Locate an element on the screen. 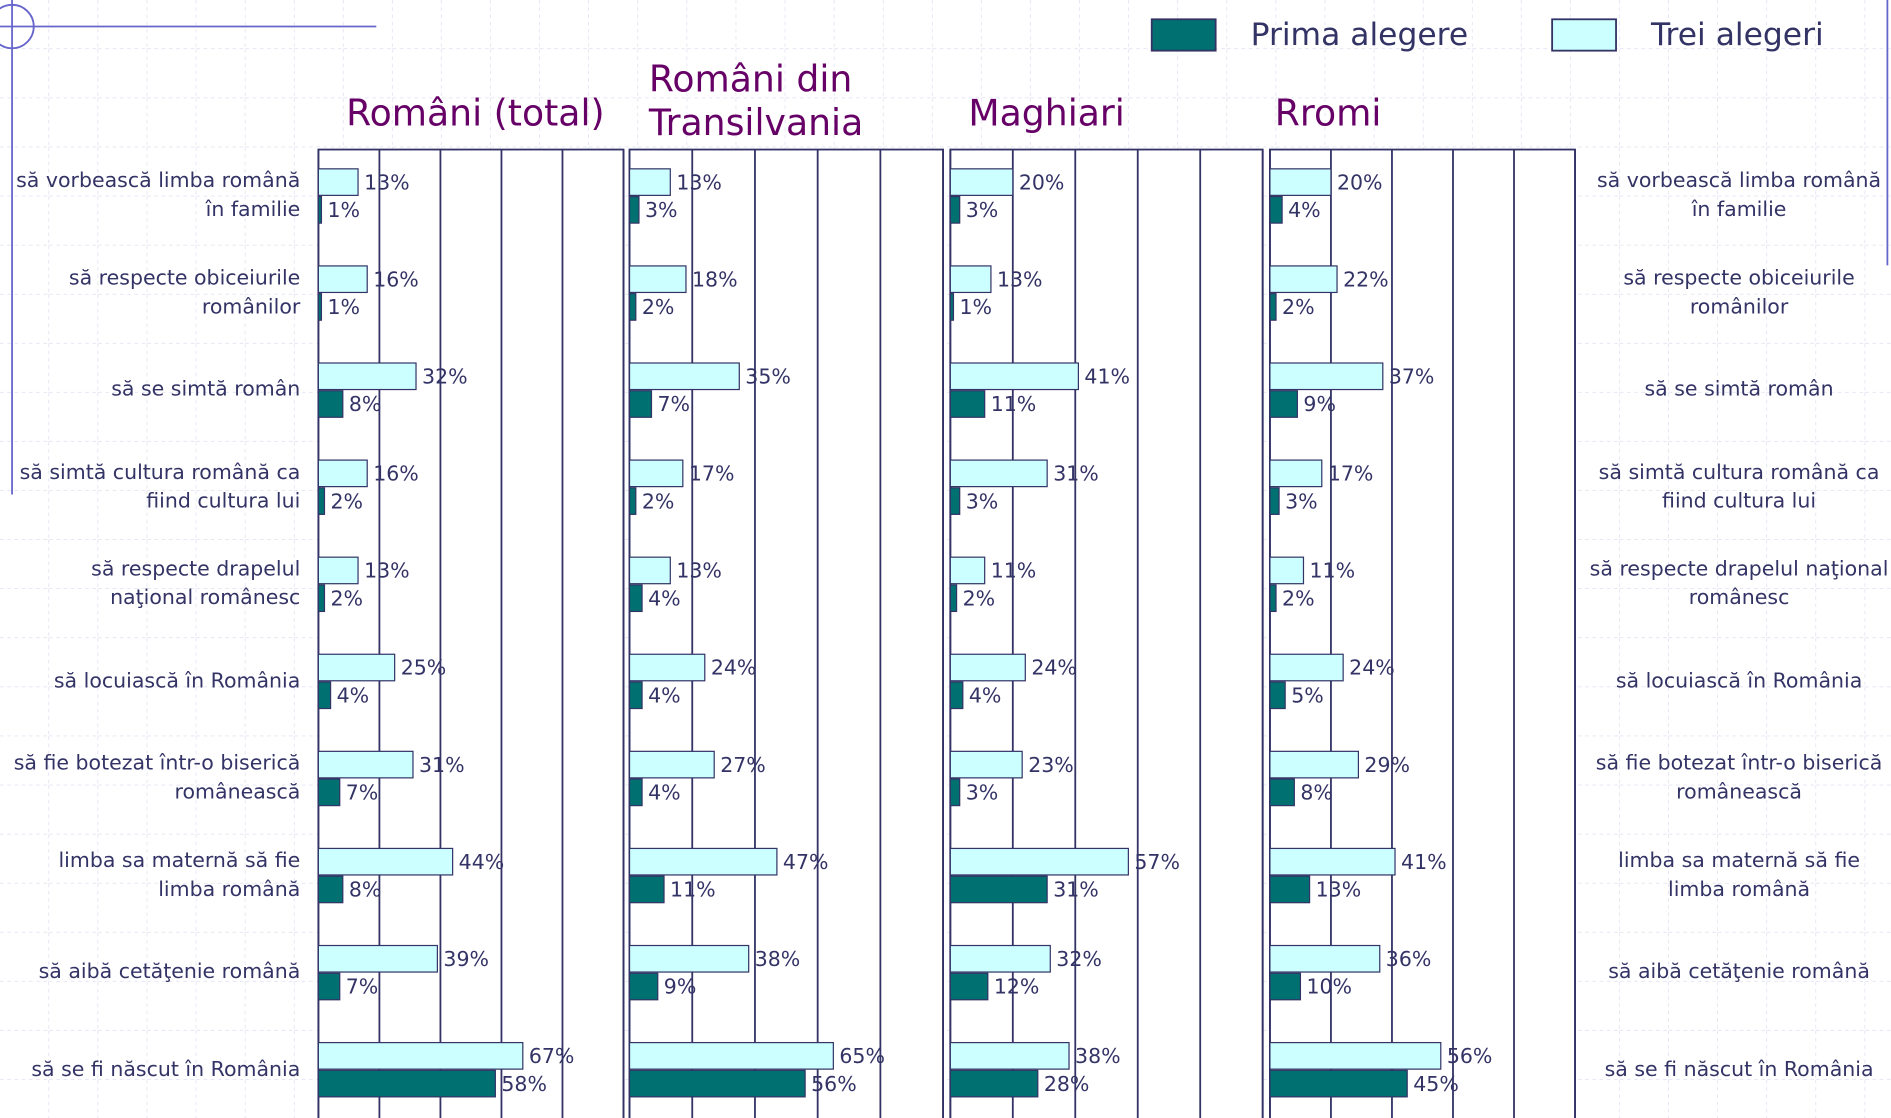 The width and height of the screenshot is (1891, 1118). value-label: 44% is located at coordinates (482, 862).